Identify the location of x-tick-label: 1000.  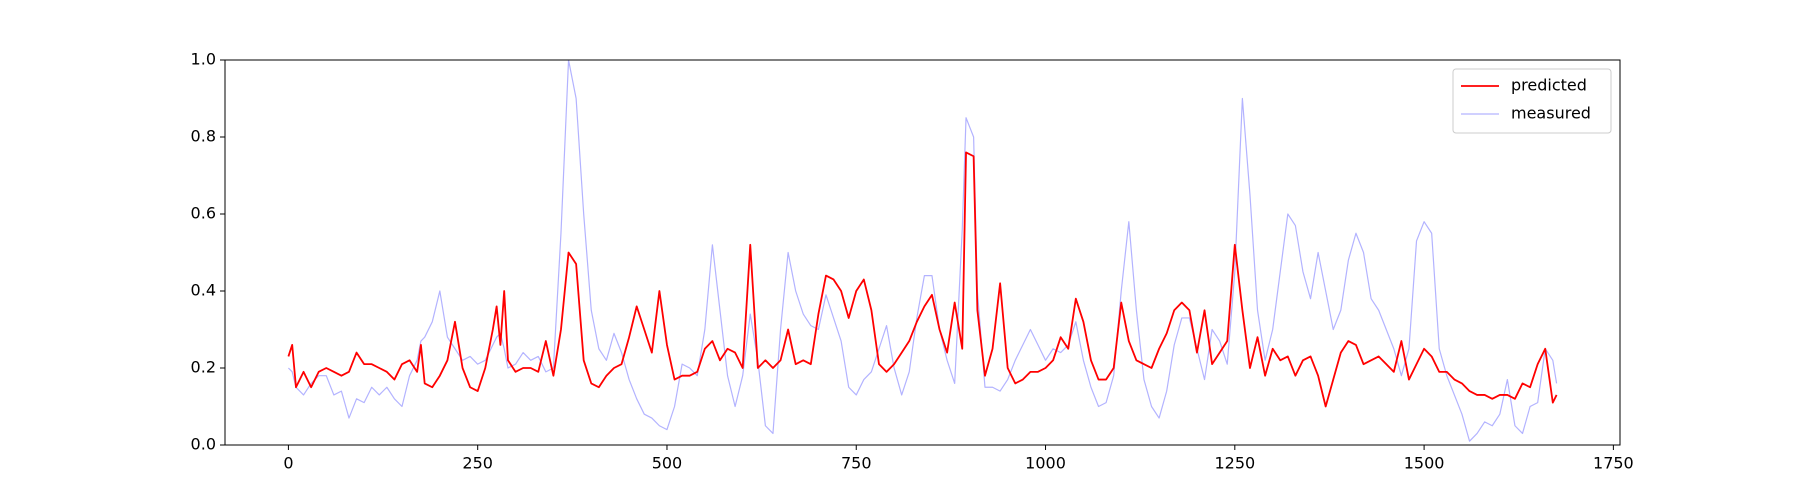
(1045, 463).